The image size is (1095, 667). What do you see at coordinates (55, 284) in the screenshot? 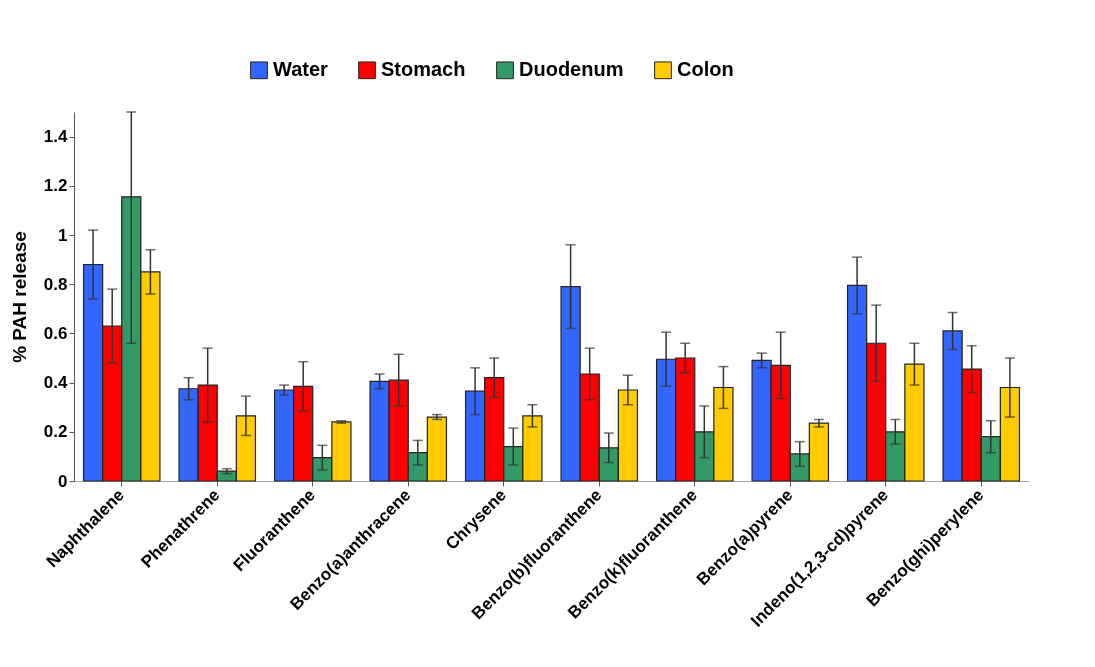
I see `y-tick-label: 0.8` at bounding box center [55, 284].